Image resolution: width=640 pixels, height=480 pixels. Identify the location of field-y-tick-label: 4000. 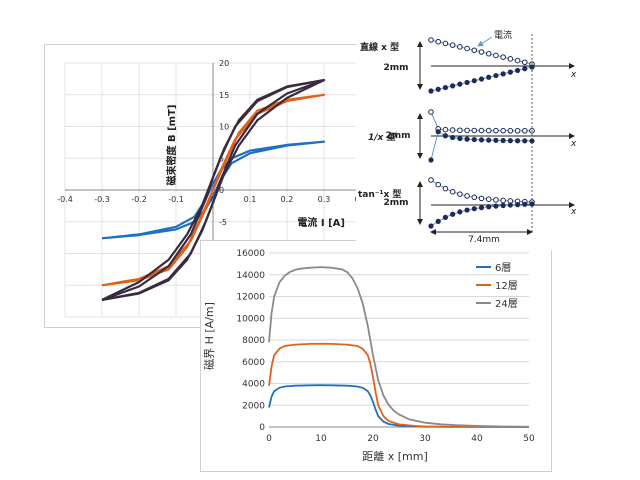
(253, 385).